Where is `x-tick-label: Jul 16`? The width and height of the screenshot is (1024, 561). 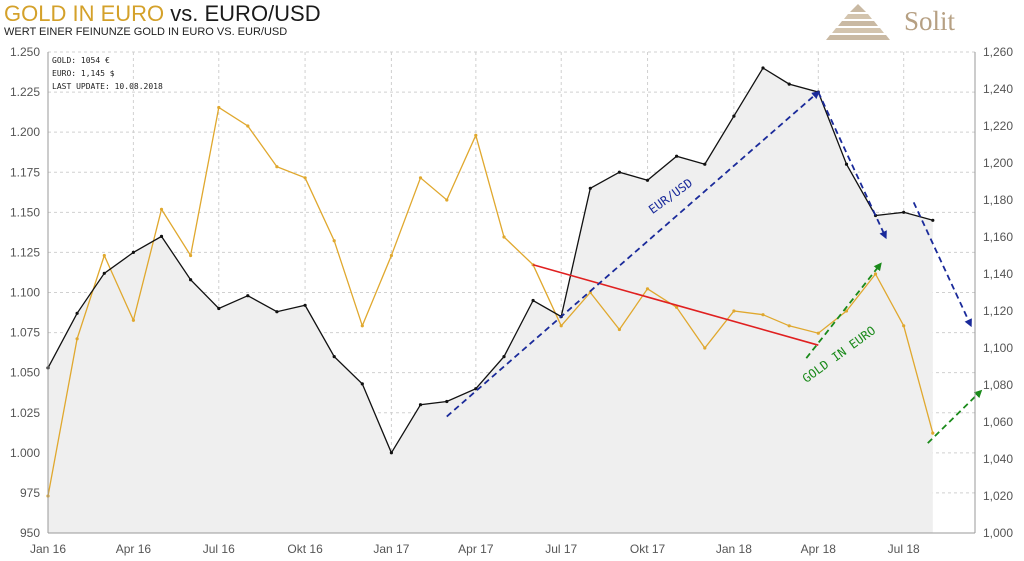
x-tick-label: Jul 16 is located at coordinates (219, 549).